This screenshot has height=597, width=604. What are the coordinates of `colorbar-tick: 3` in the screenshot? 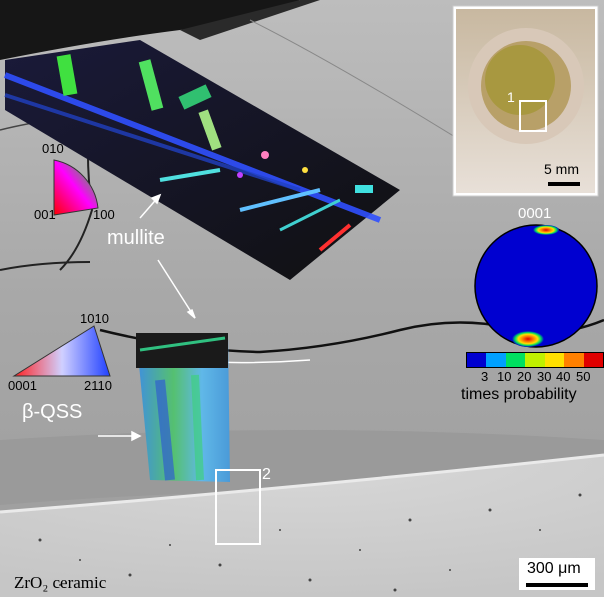 It's located at (485, 376).